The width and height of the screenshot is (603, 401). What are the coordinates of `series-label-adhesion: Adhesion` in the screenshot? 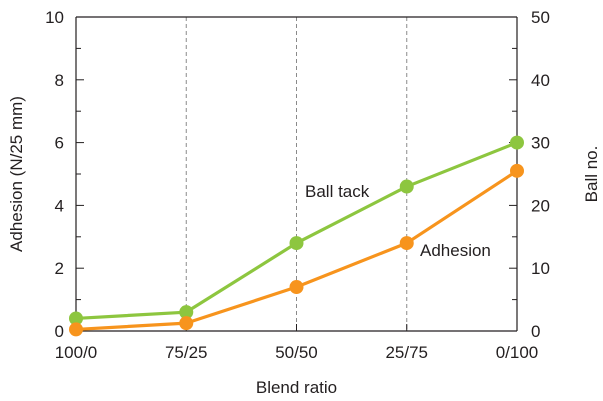 It's located at (455, 250).